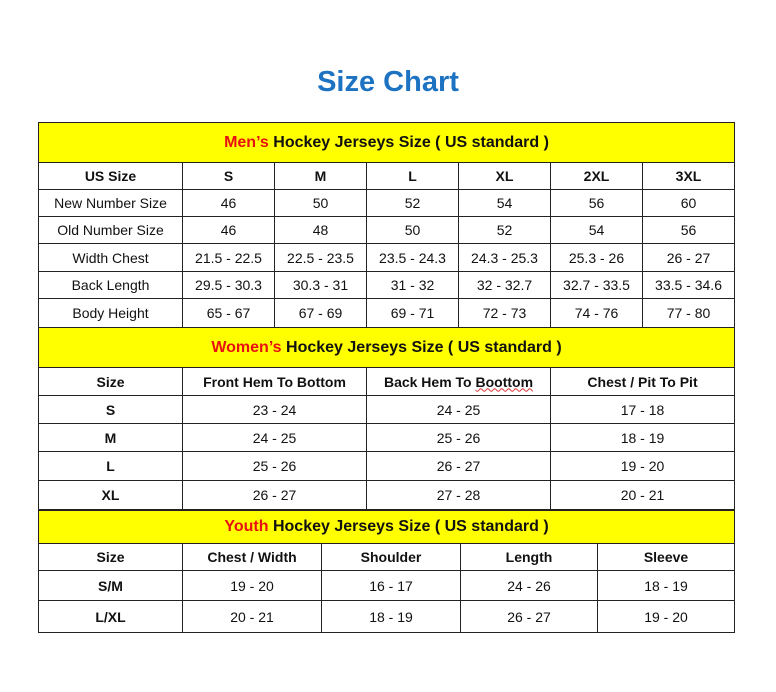  What do you see at coordinates (642, 409) in the screenshot?
I see `table-cell: 17 - 18` at bounding box center [642, 409].